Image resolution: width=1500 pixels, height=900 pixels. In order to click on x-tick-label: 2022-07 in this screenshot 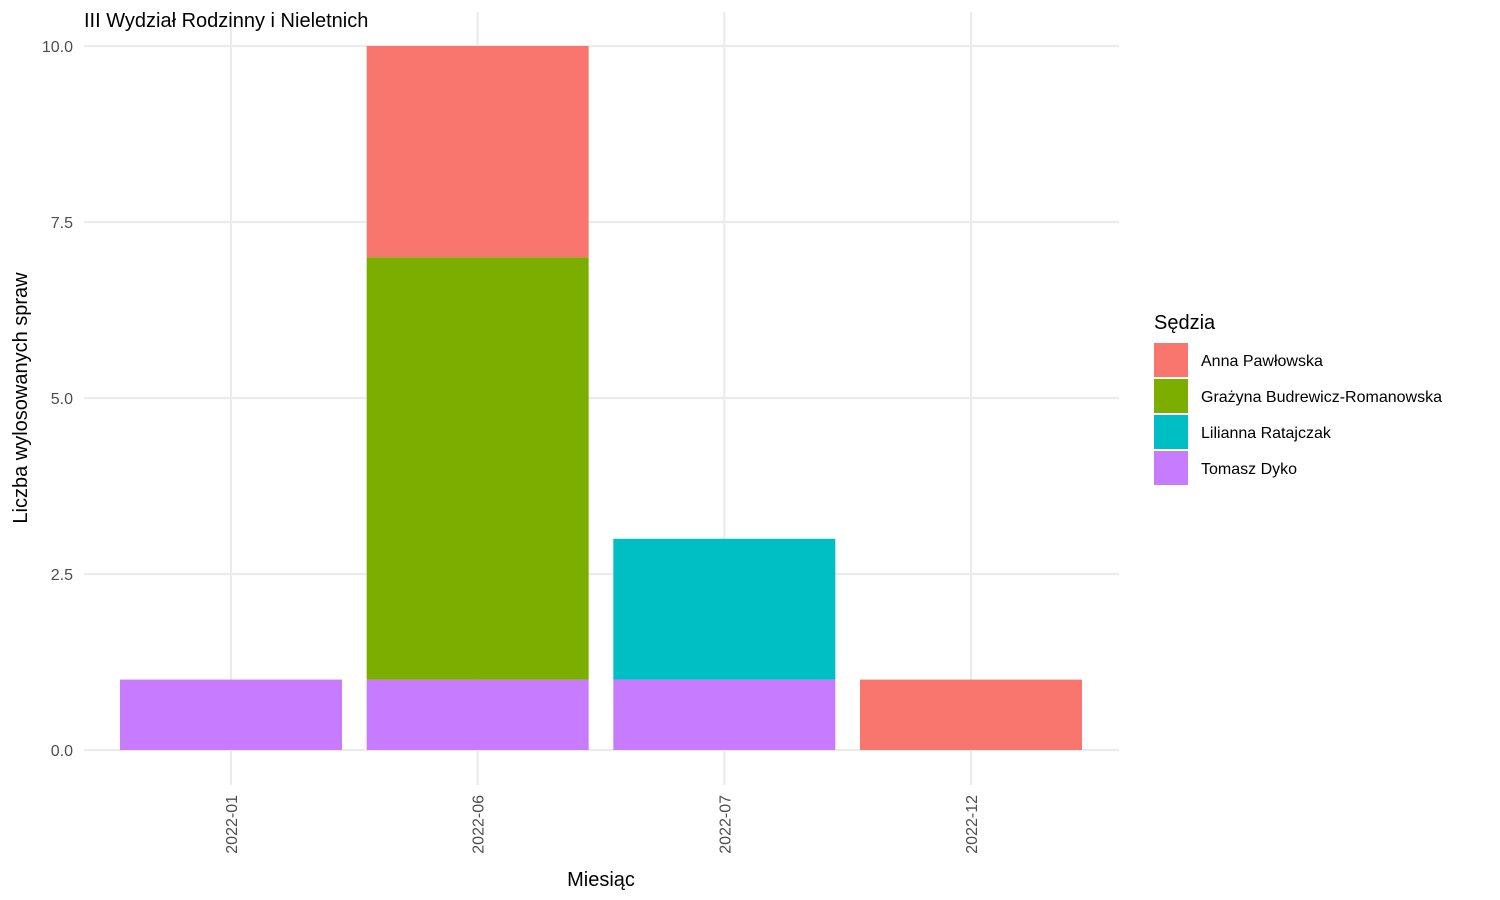, I will do `click(725, 824)`.